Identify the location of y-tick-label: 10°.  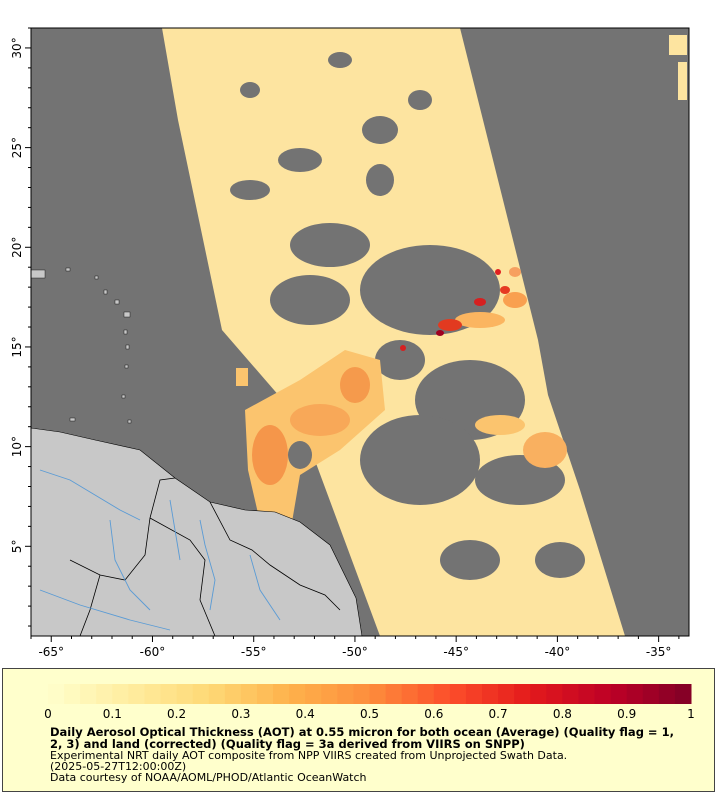
(17, 446).